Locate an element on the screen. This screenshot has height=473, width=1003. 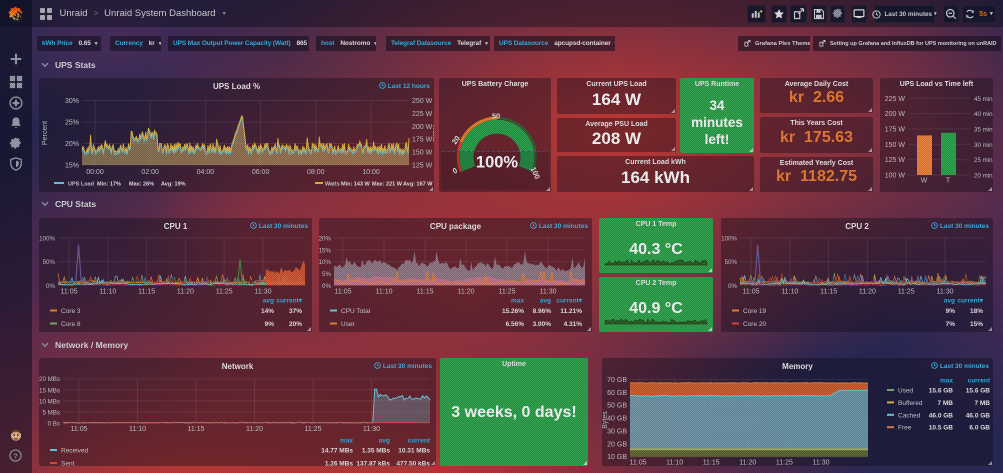
svg-text: 5 MBs is located at coordinates (51, 412).